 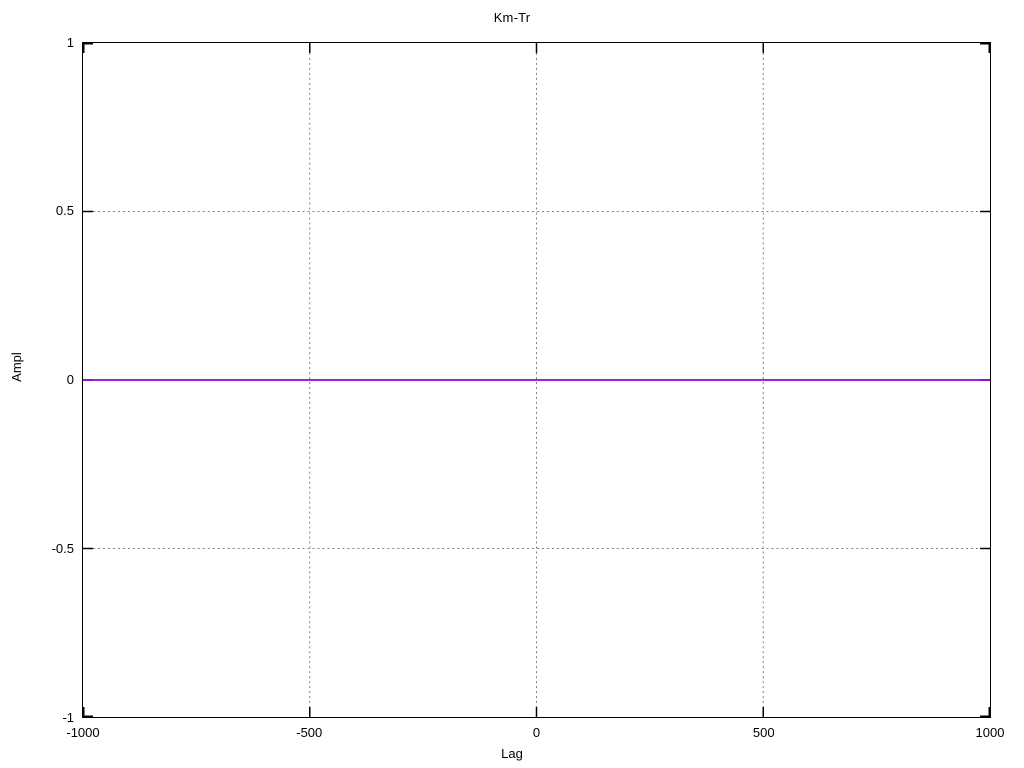 What do you see at coordinates (70, 379) in the screenshot?
I see `ytick-label-0: 0` at bounding box center [70, 379].